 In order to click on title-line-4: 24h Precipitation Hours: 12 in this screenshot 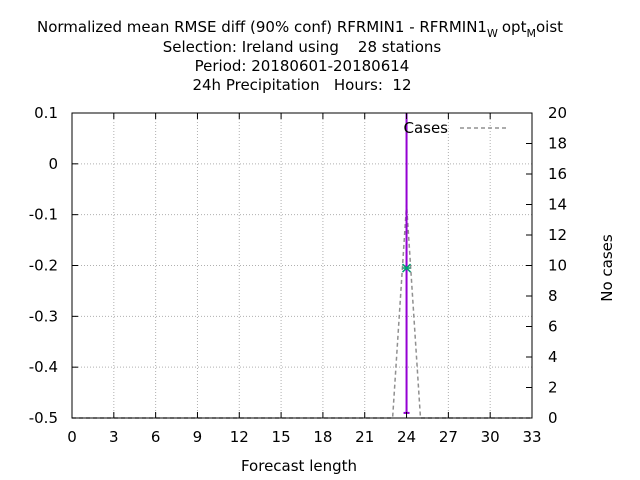, I will do `click(301, 85)`.